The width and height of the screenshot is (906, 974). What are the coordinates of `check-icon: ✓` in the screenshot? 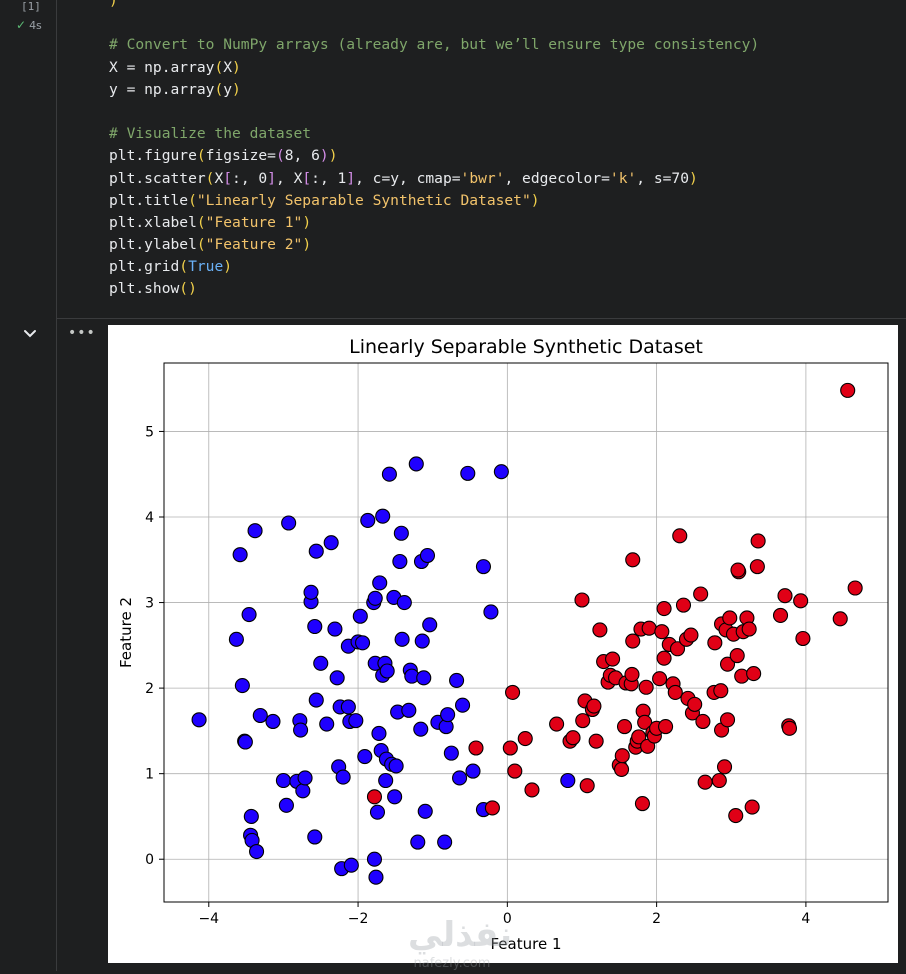 It's located at (21, 25).